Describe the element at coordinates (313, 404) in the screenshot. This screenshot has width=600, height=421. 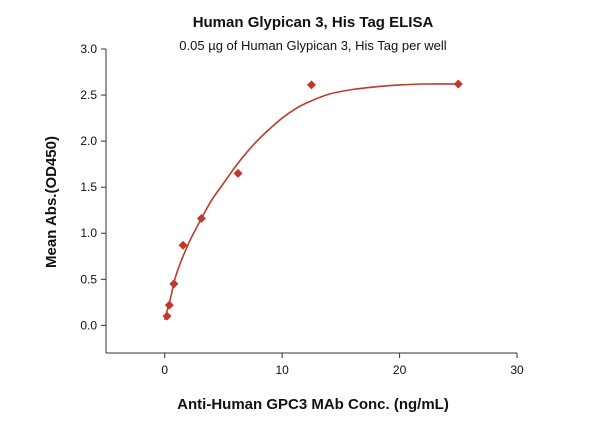
I see `x-axis-title: Anti-Human GPC3 MAb Conc. (ng/mL)` at that location.